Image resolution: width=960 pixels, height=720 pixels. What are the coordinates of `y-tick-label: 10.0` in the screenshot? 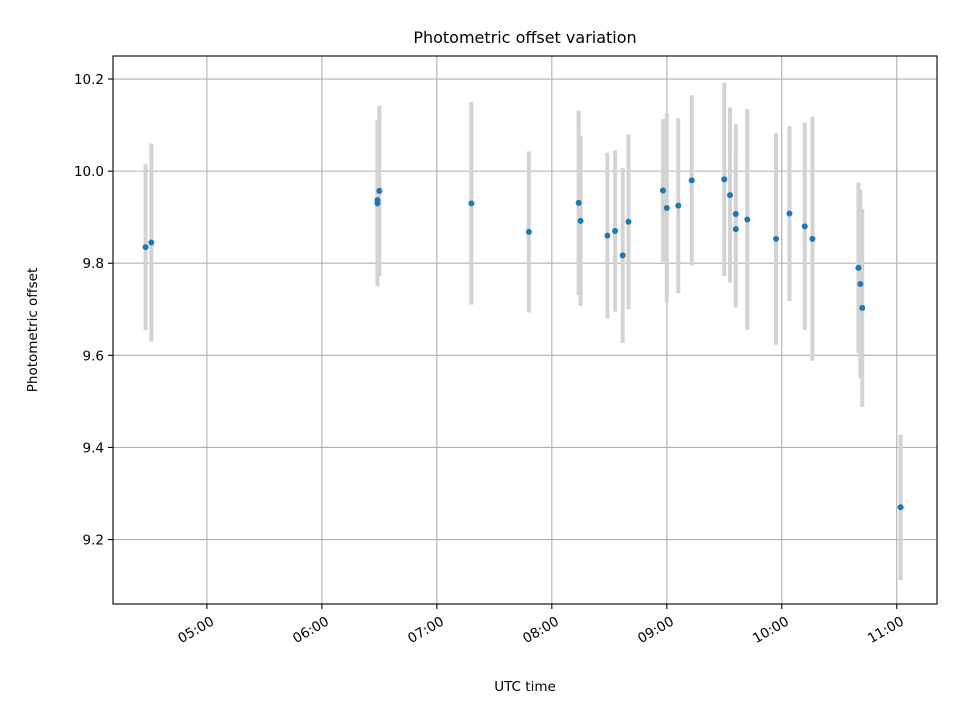 It's located at (89, 172).